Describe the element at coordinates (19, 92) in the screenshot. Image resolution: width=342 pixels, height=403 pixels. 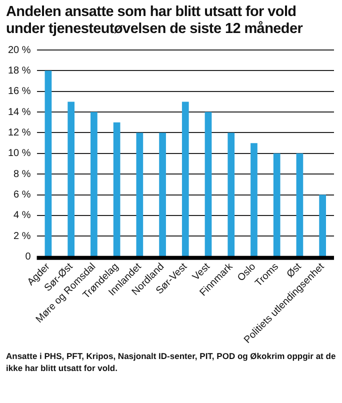
I see `y-tick-label: 16 %` at that location.